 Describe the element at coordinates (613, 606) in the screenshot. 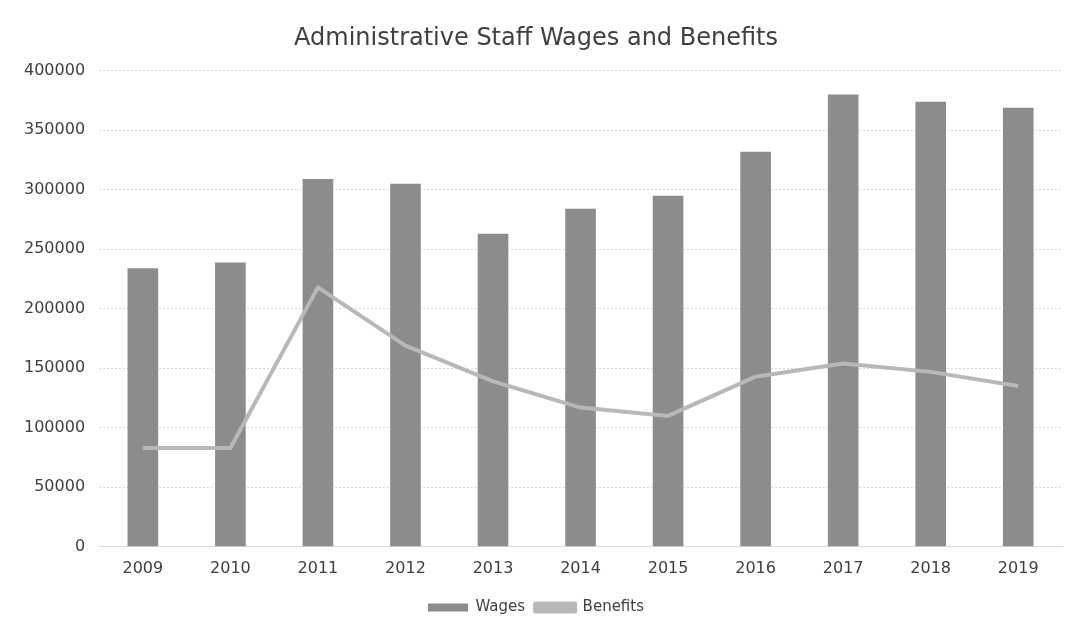

I see `legend-label: Benefits` at that location.